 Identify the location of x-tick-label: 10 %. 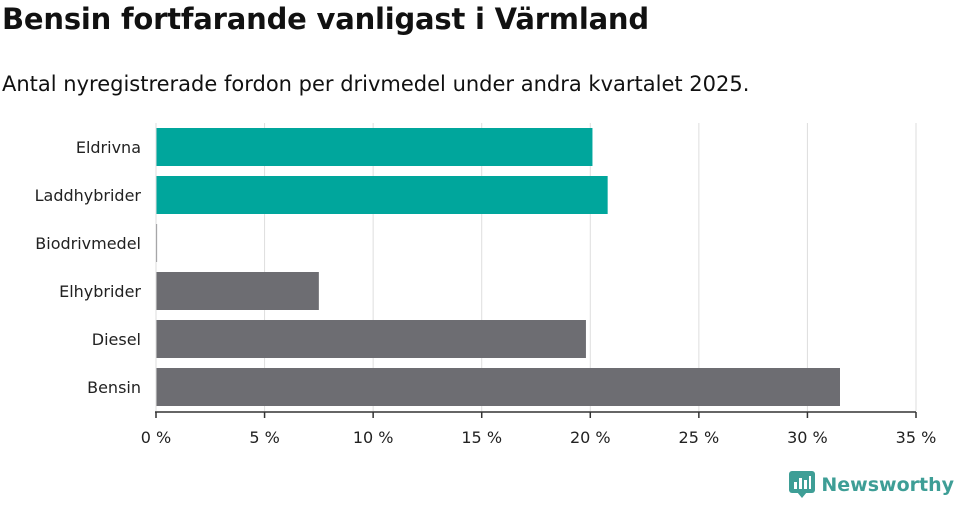
(373, 437).